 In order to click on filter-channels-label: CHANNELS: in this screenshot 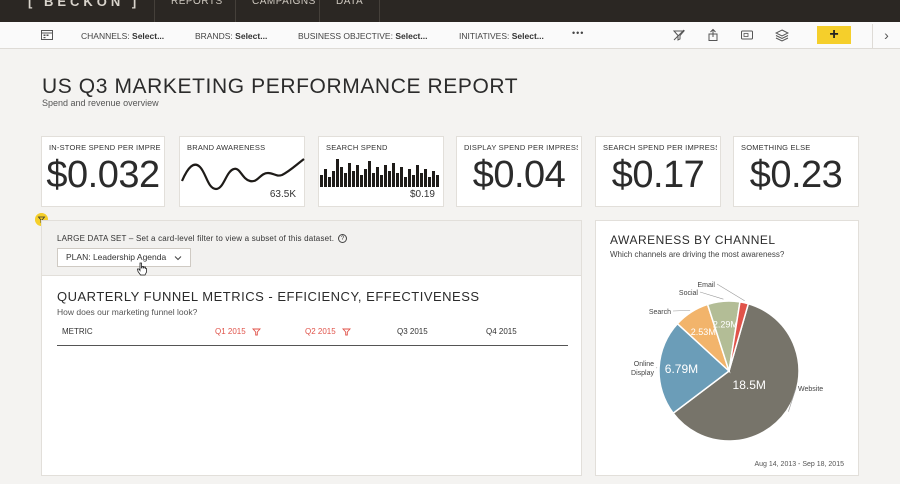, I will do `click(105, 36)`.